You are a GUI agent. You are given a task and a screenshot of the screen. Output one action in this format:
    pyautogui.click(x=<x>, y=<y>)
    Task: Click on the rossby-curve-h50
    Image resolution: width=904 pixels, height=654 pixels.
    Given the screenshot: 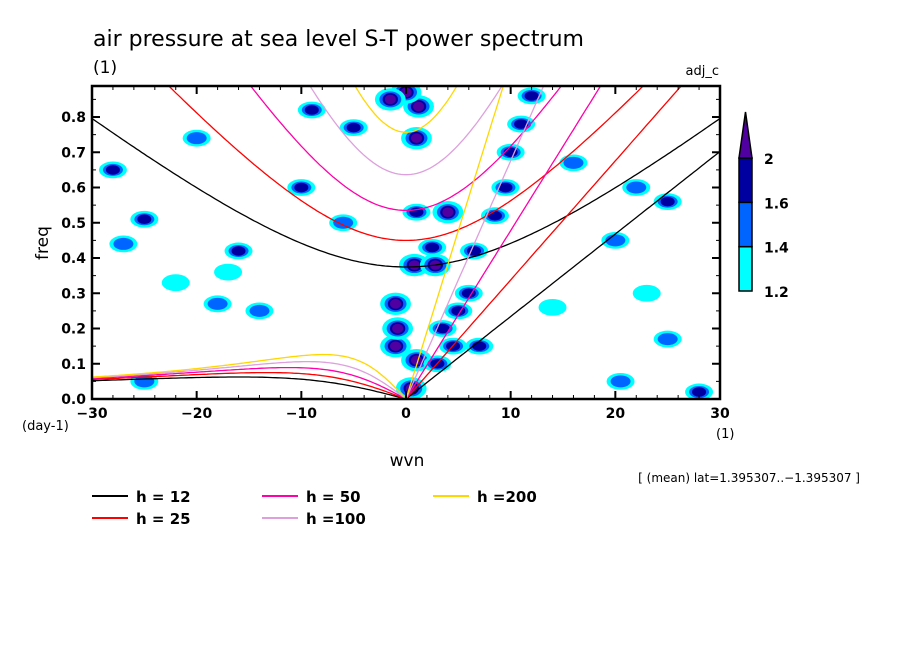 What is the action you would take?
    pyautogui.click(x=249, y=382)
    